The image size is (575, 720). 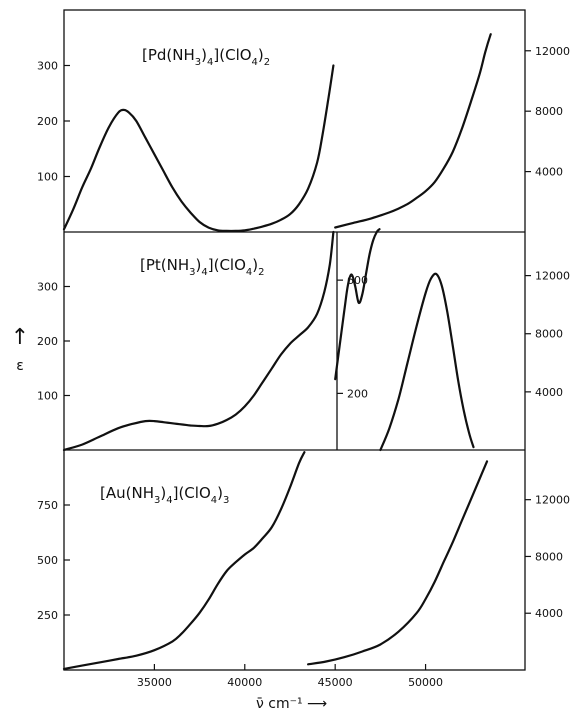 I want to click on spectrum-curve-panel2-series3, so click(x=427, y=362).